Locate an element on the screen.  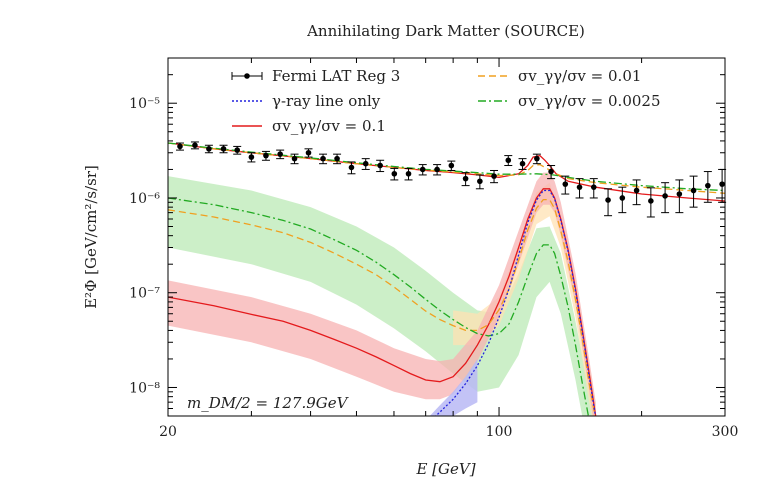
legend-item: σv_γγ/σv = 0.1 is located at coordinates (309, 126).